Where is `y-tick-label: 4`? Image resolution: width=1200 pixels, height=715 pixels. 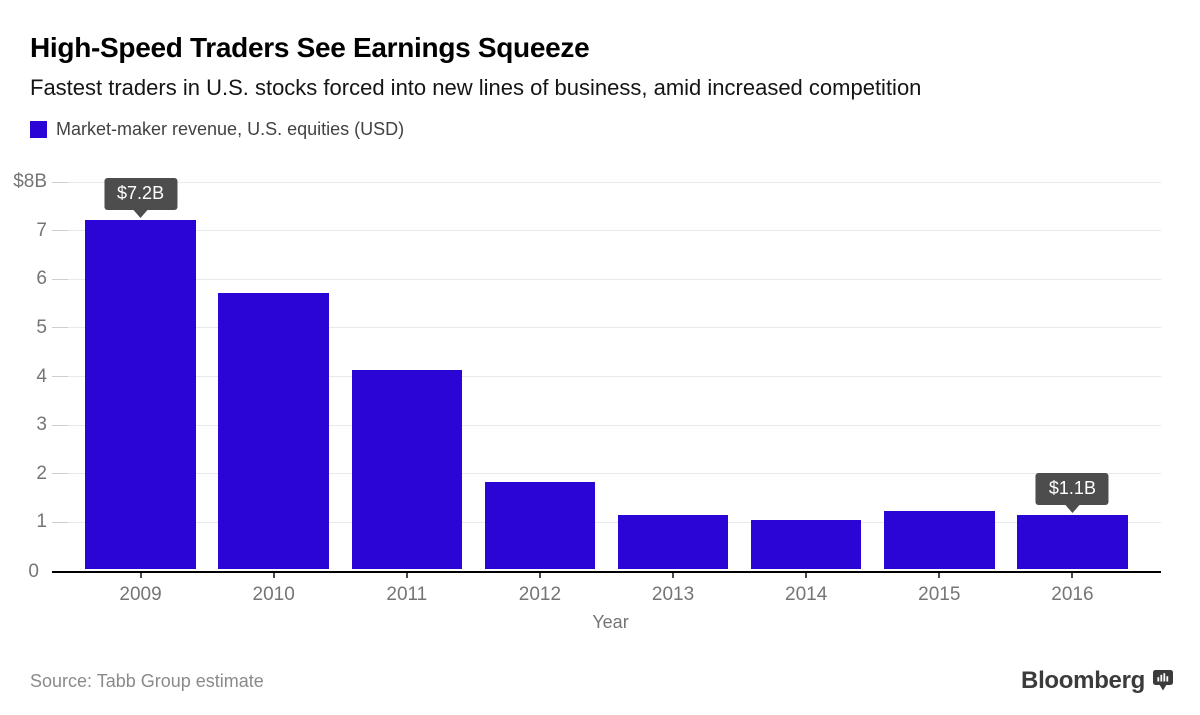
y-tick-label: 4 is located at coordinates (41, 376).